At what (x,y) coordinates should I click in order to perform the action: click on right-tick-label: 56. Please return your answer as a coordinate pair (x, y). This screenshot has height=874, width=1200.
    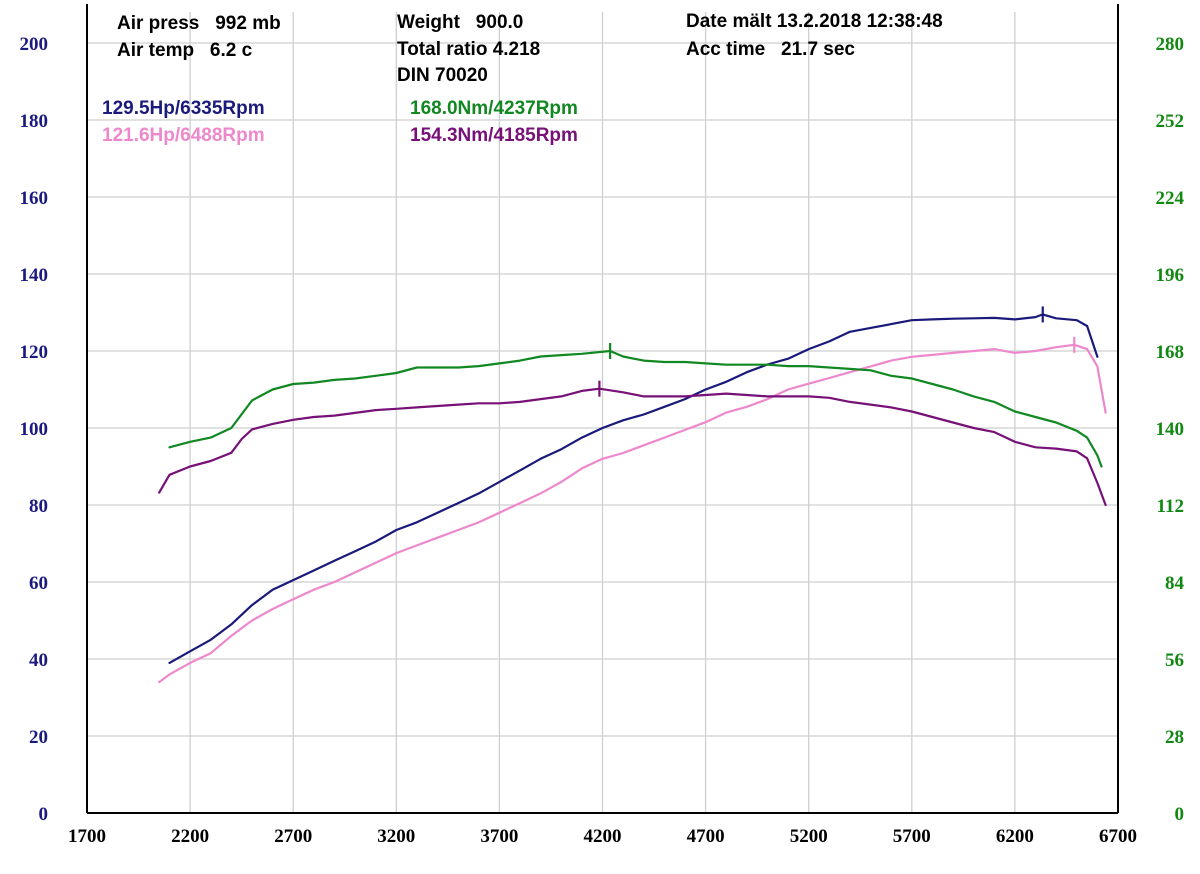
    Looking at the image, I should click on (1174, 660).